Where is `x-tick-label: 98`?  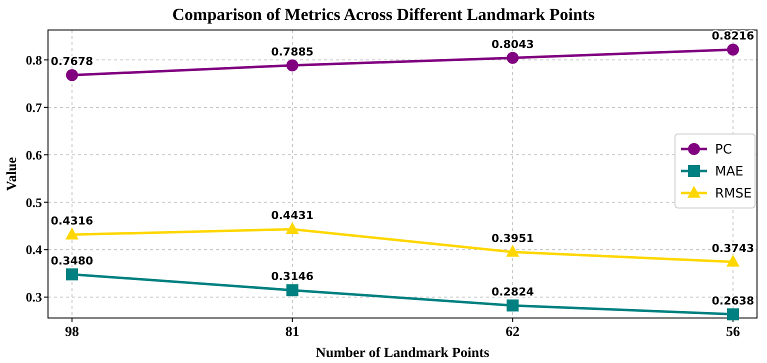
x-tick-label: 98 is located at coordinates (72, 332).